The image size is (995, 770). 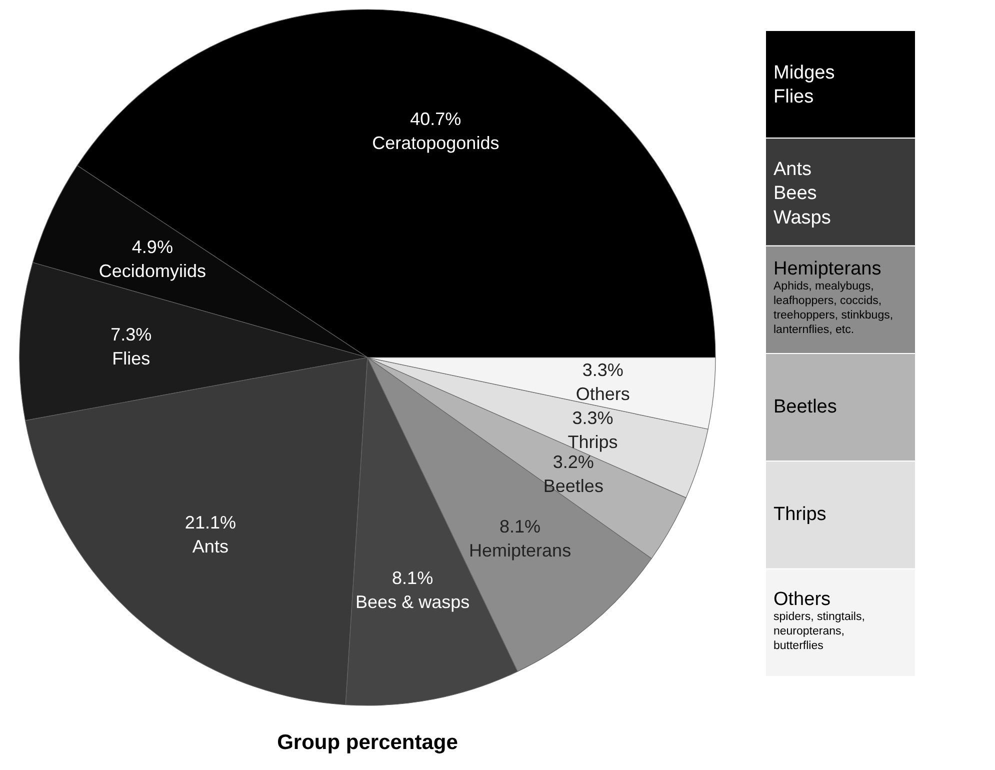 I want to click on data-label: 21.1%, so click(x=210, y=522).